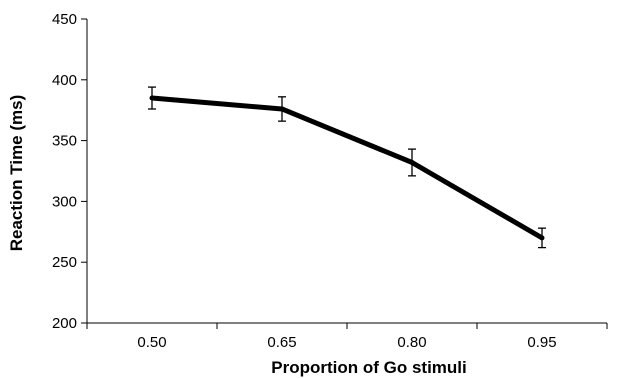 This screenshot has height=379, width=623. Describe the element at coordinates (64, 19) in the screenshot. I see `y-tick-label: 450` at that location.